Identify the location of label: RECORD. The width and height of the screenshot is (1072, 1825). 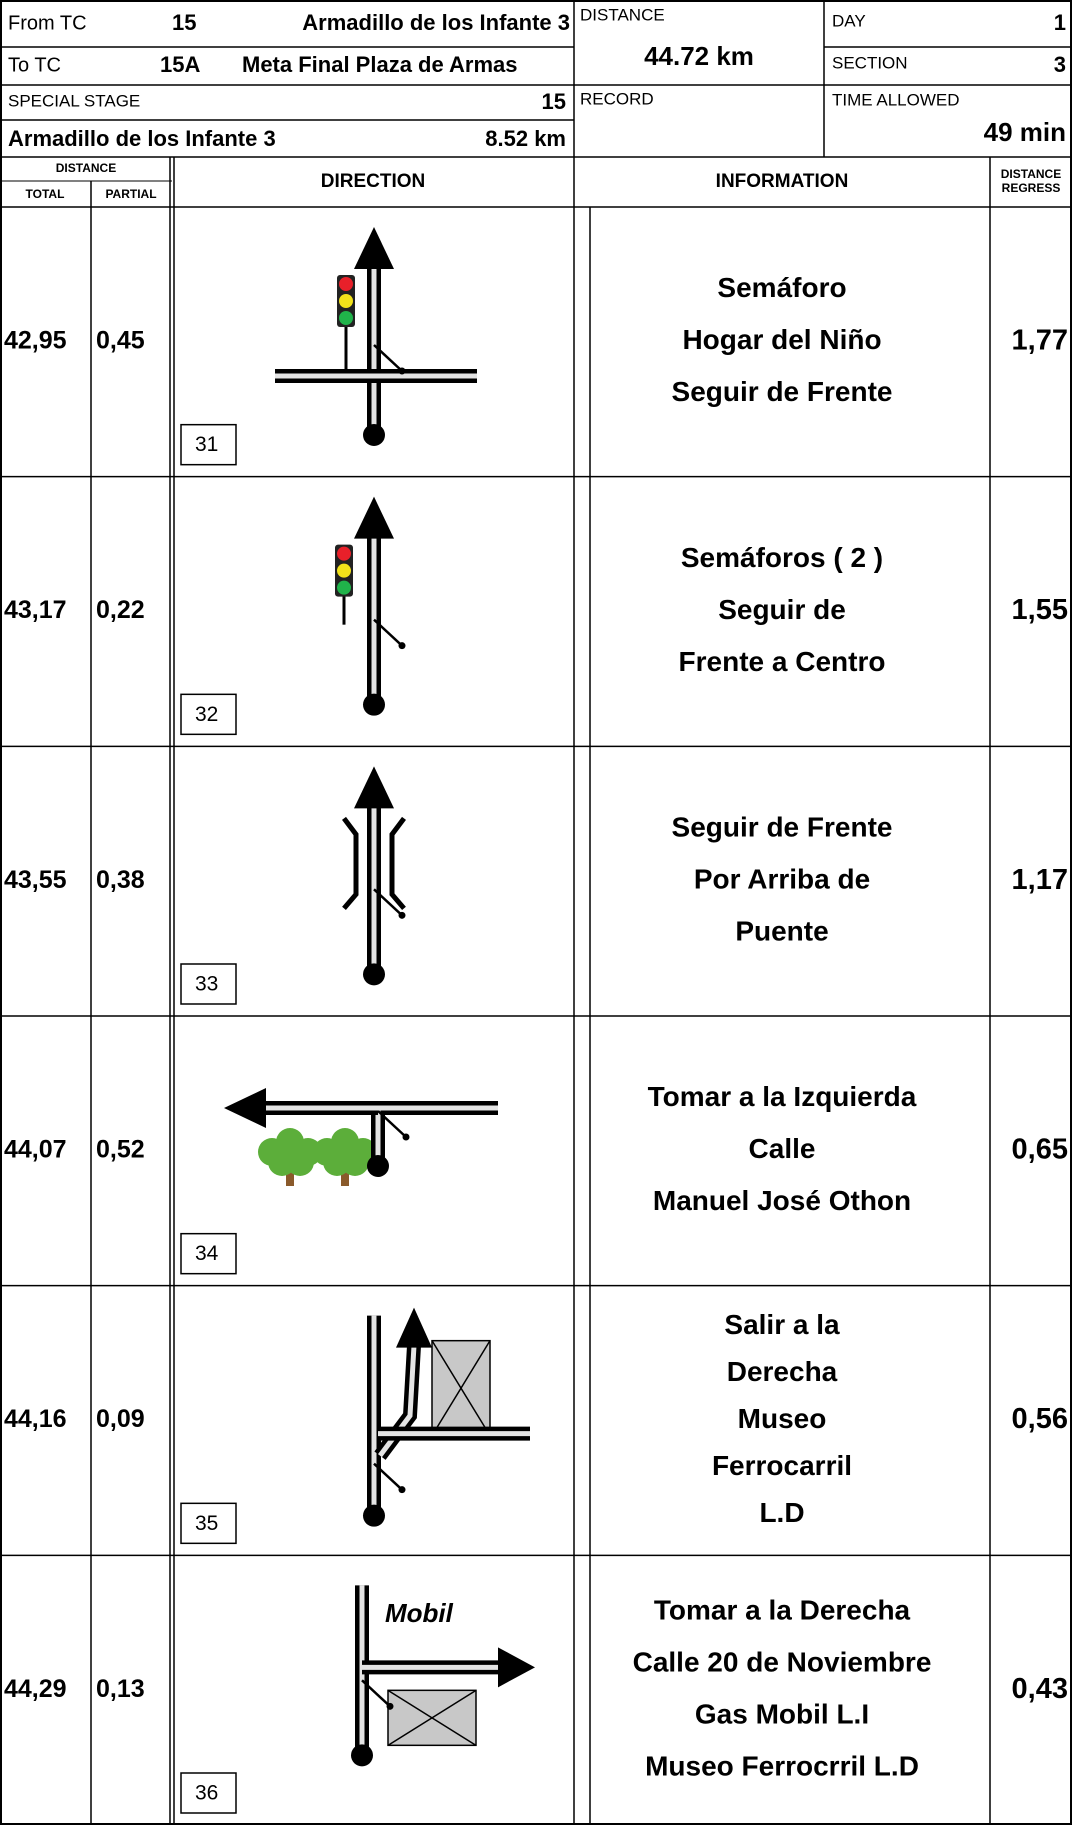
(617, 98).